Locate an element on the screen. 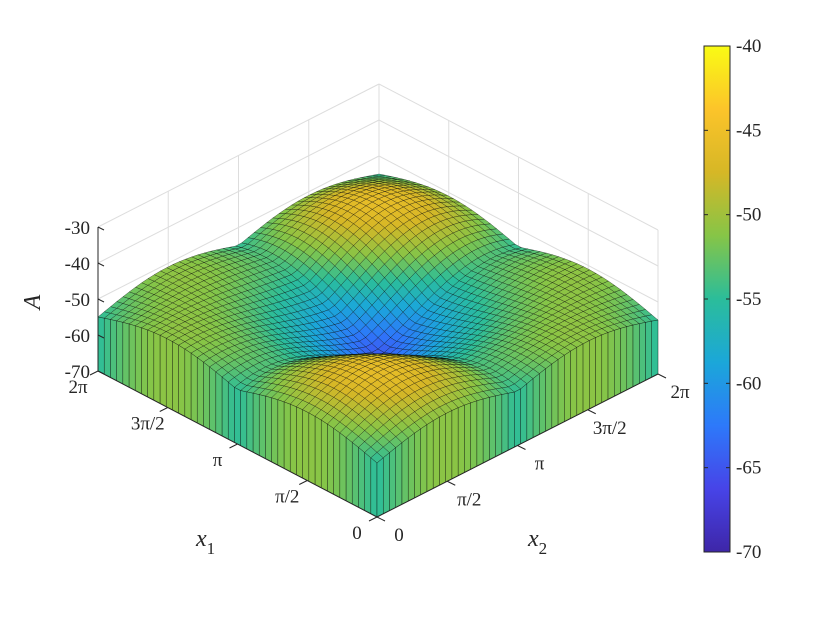  colorbar-tick-label: -70 is located at coordinates (748, 552).